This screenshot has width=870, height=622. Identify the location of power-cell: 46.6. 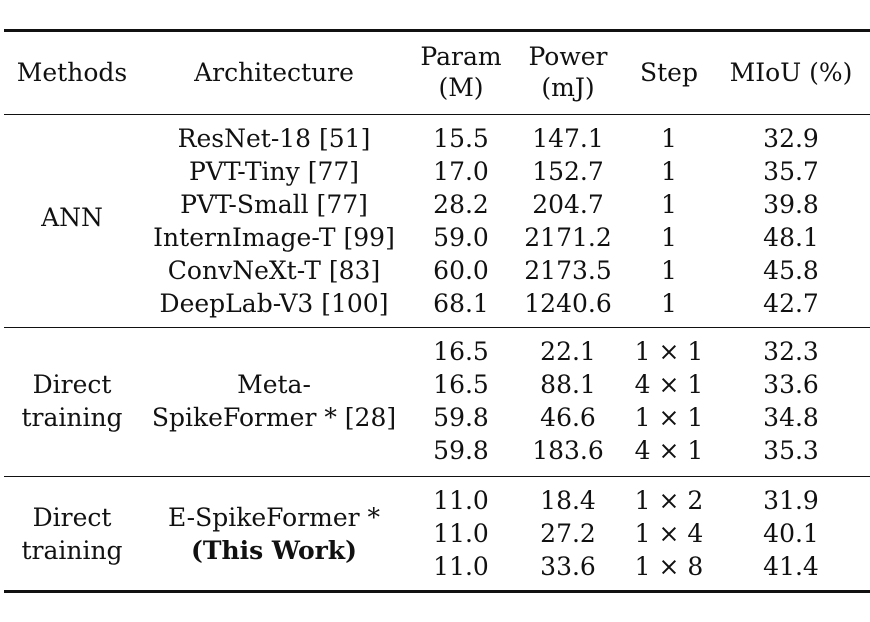
(568, 417).